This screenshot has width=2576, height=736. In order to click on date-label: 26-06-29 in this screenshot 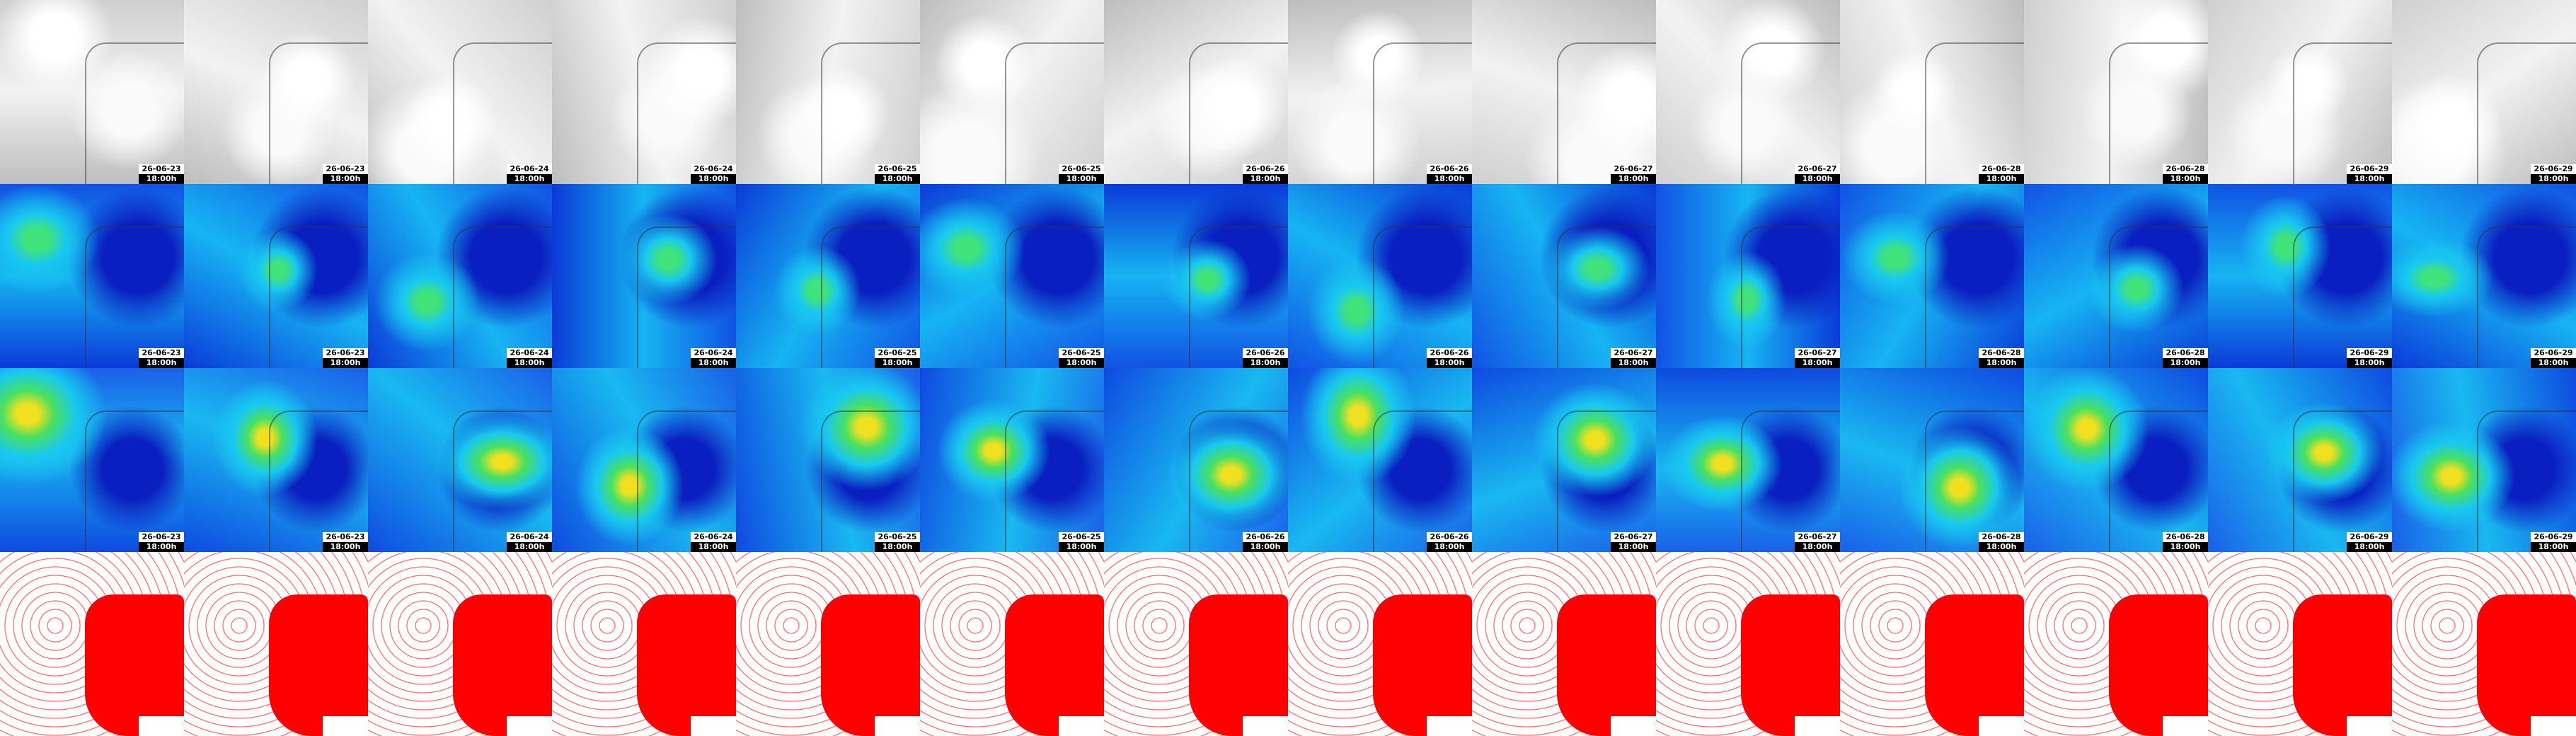, I will do `click(2369, 353)`.